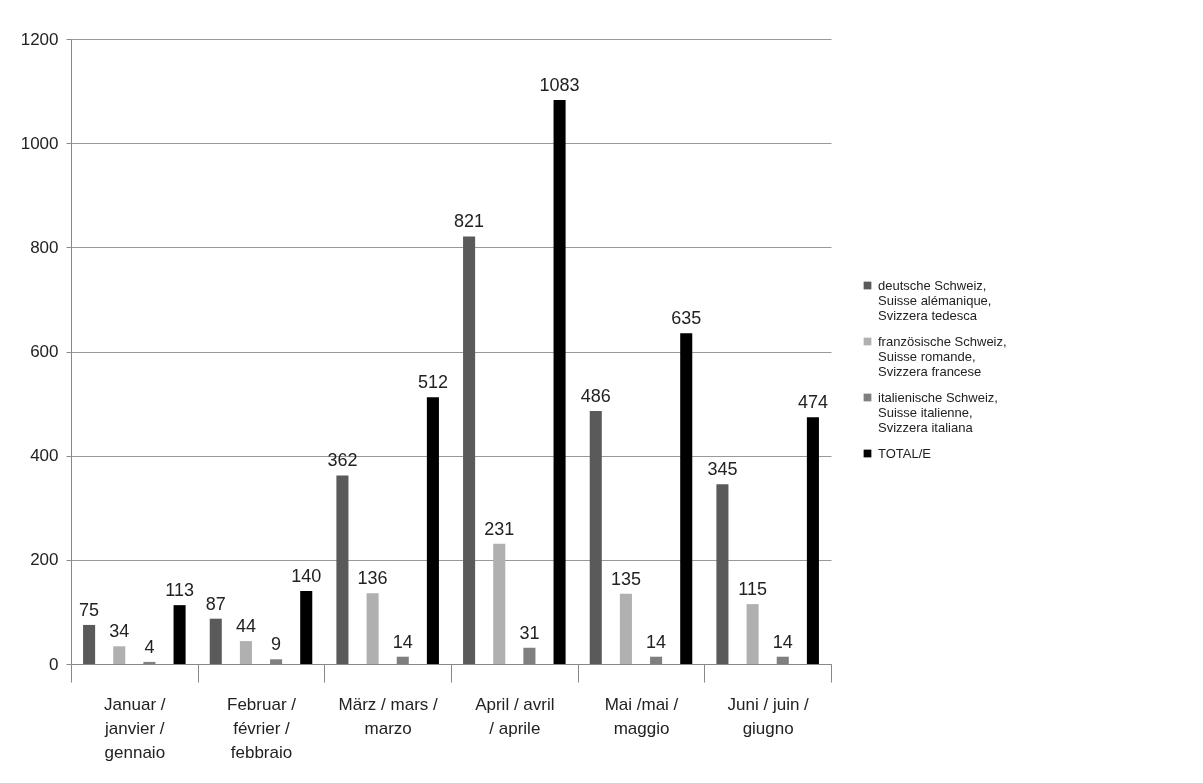 The image size is (1203, 783). What do you see at coordinates (342, 460) in the screenshot?
I see `data-label: 362` at bounding box center [342, 460].